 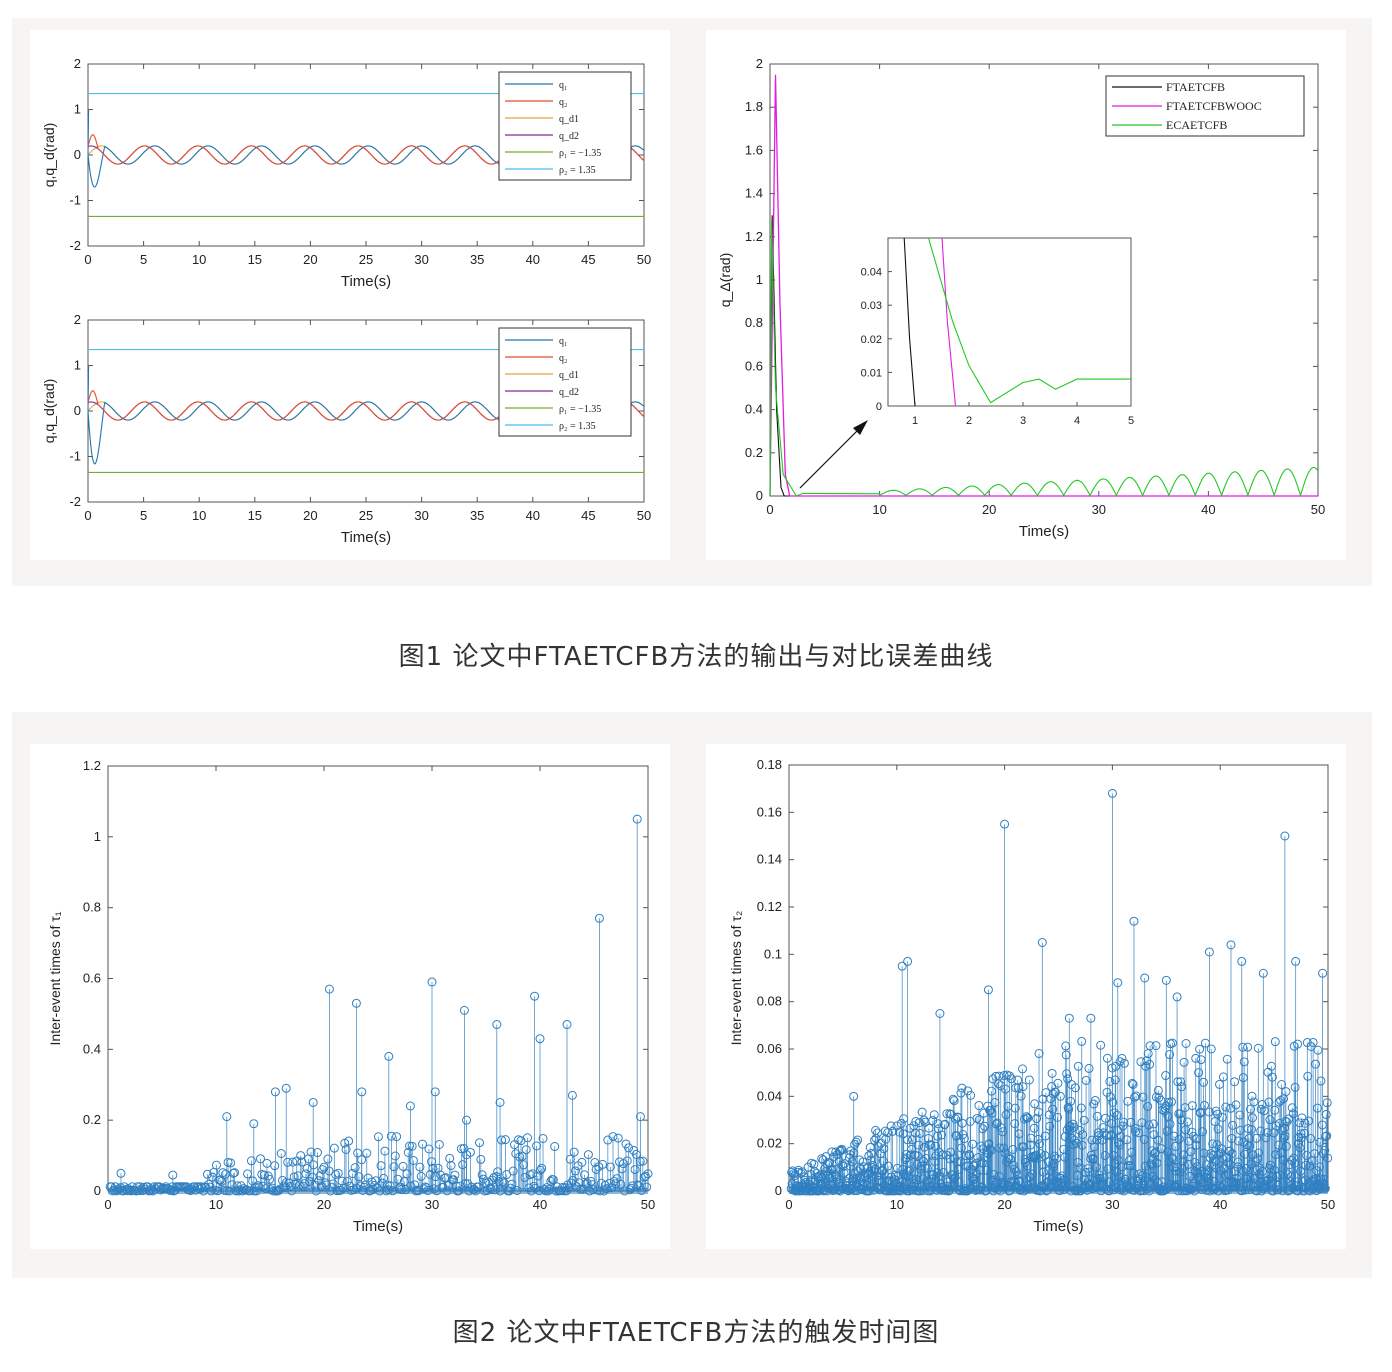 What do you see at coordinates (788, 1204) in the screenshot?
I see `sr-xtick-label: 0` at bounding box center [788, 1204].